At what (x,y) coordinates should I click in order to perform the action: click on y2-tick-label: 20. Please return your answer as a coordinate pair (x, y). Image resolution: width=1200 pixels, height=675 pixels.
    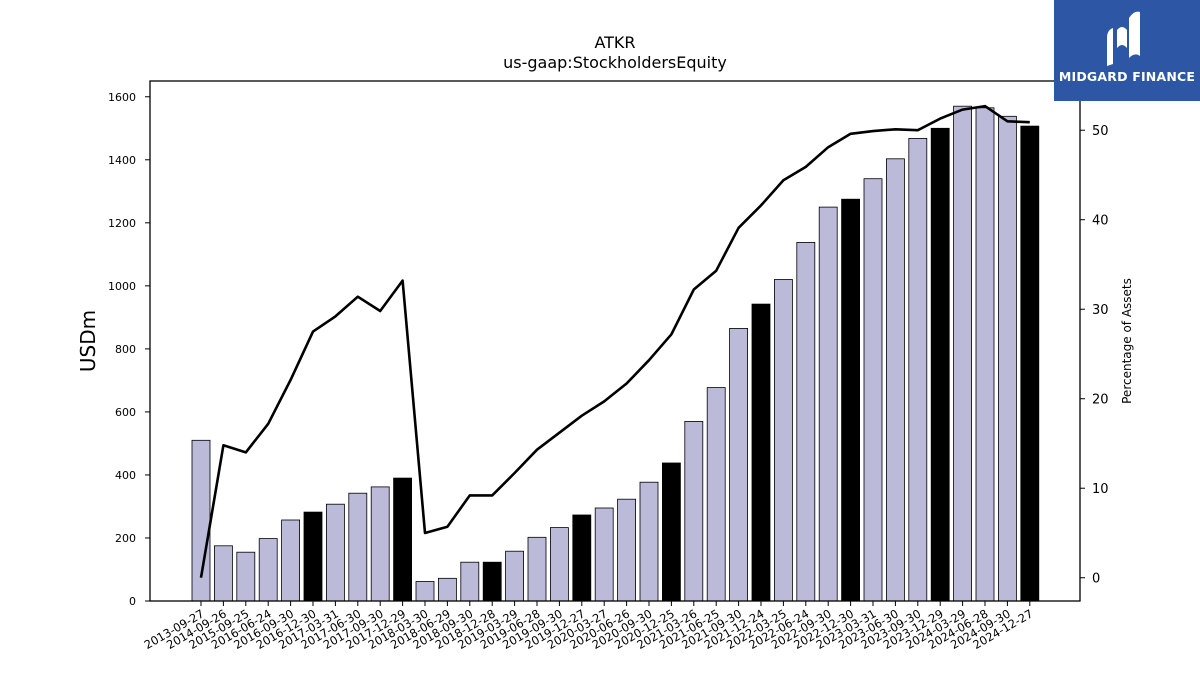
    Looking at the image, I should click on (1100, 400).